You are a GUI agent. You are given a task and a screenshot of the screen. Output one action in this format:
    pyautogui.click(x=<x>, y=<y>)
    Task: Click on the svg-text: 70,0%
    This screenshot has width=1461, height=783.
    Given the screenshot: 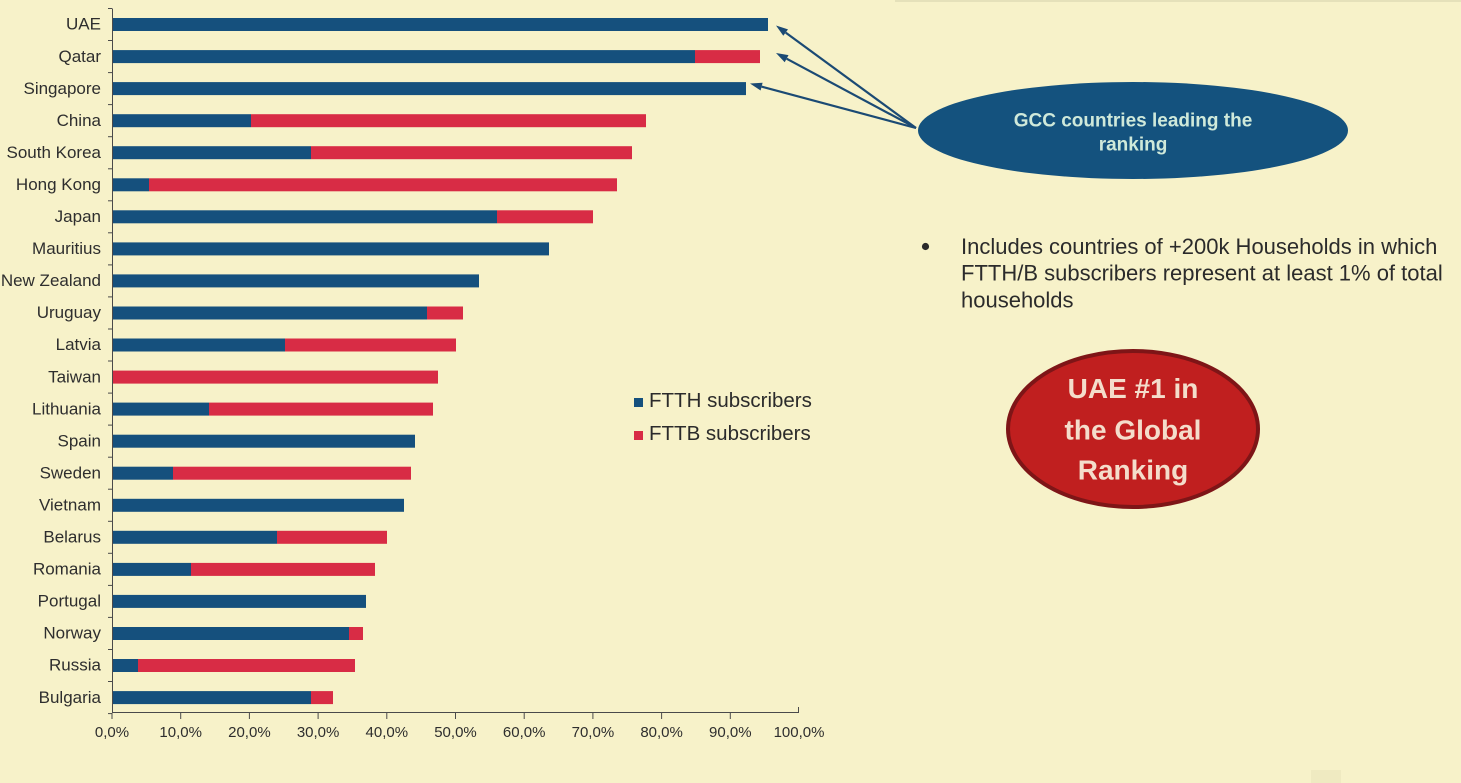 What is the action you would take?
    pyautogui.click(x=593, y=732)
    